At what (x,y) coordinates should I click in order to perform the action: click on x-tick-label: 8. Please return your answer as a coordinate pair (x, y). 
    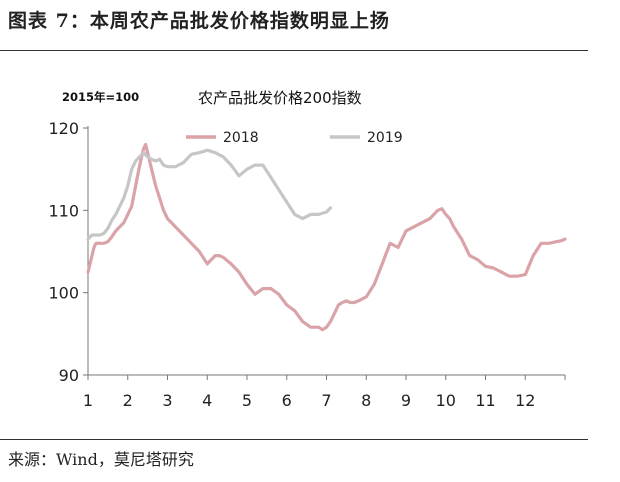
    Looking at the image, I should click on (366, 400).